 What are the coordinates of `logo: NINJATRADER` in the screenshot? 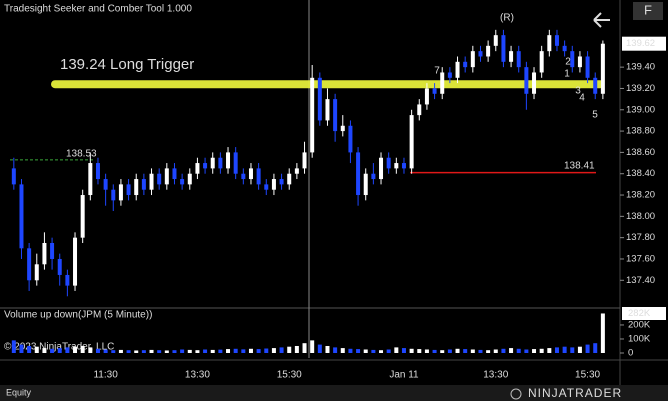 It's located at (575, 393).